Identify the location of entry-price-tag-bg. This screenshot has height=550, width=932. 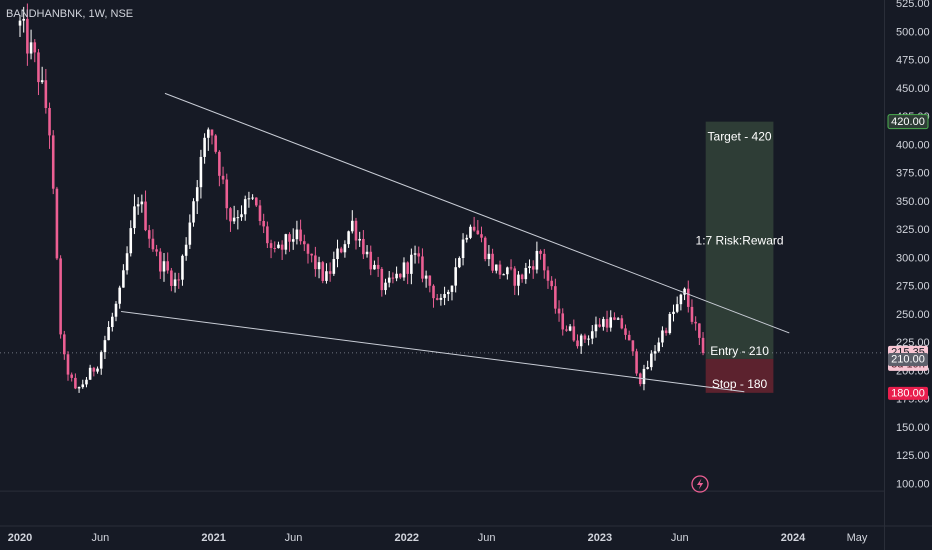
(908, 359).